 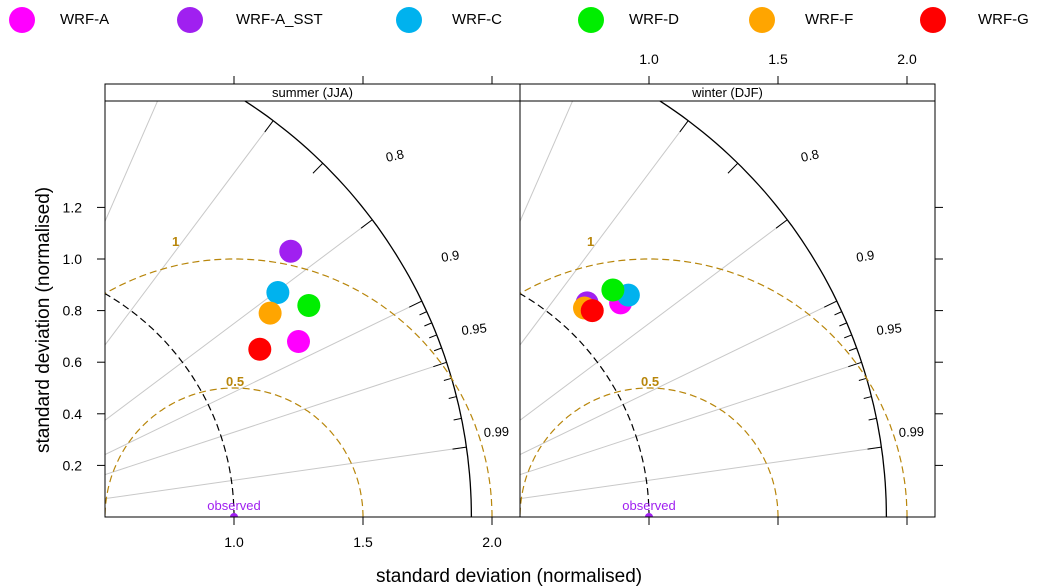 What do you see at coordinates (762, 20) in the screenshot?
I see `legend-marker-wrf-f` at bounding box center [762, 20].